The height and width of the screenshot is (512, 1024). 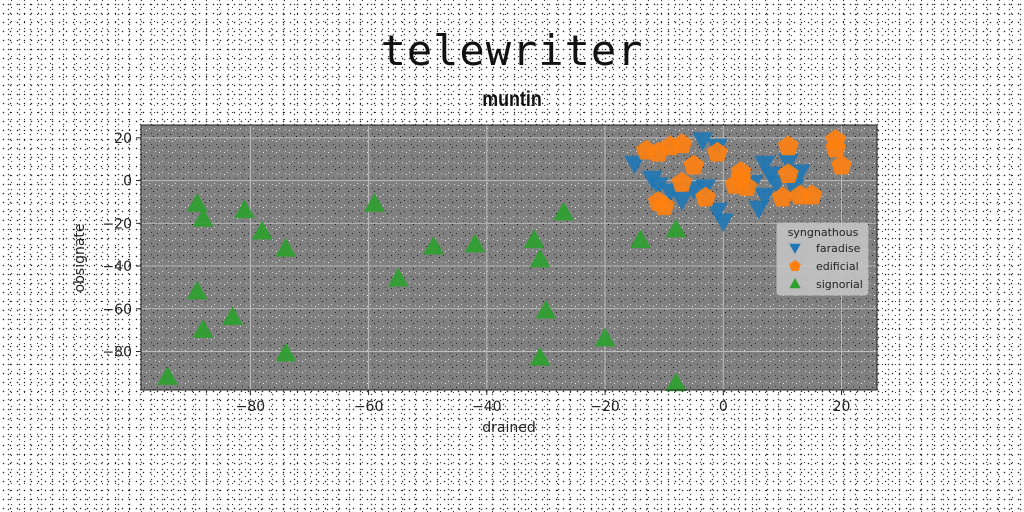 I want to click on chart-title: telewriter, so click(x=512, y=50).